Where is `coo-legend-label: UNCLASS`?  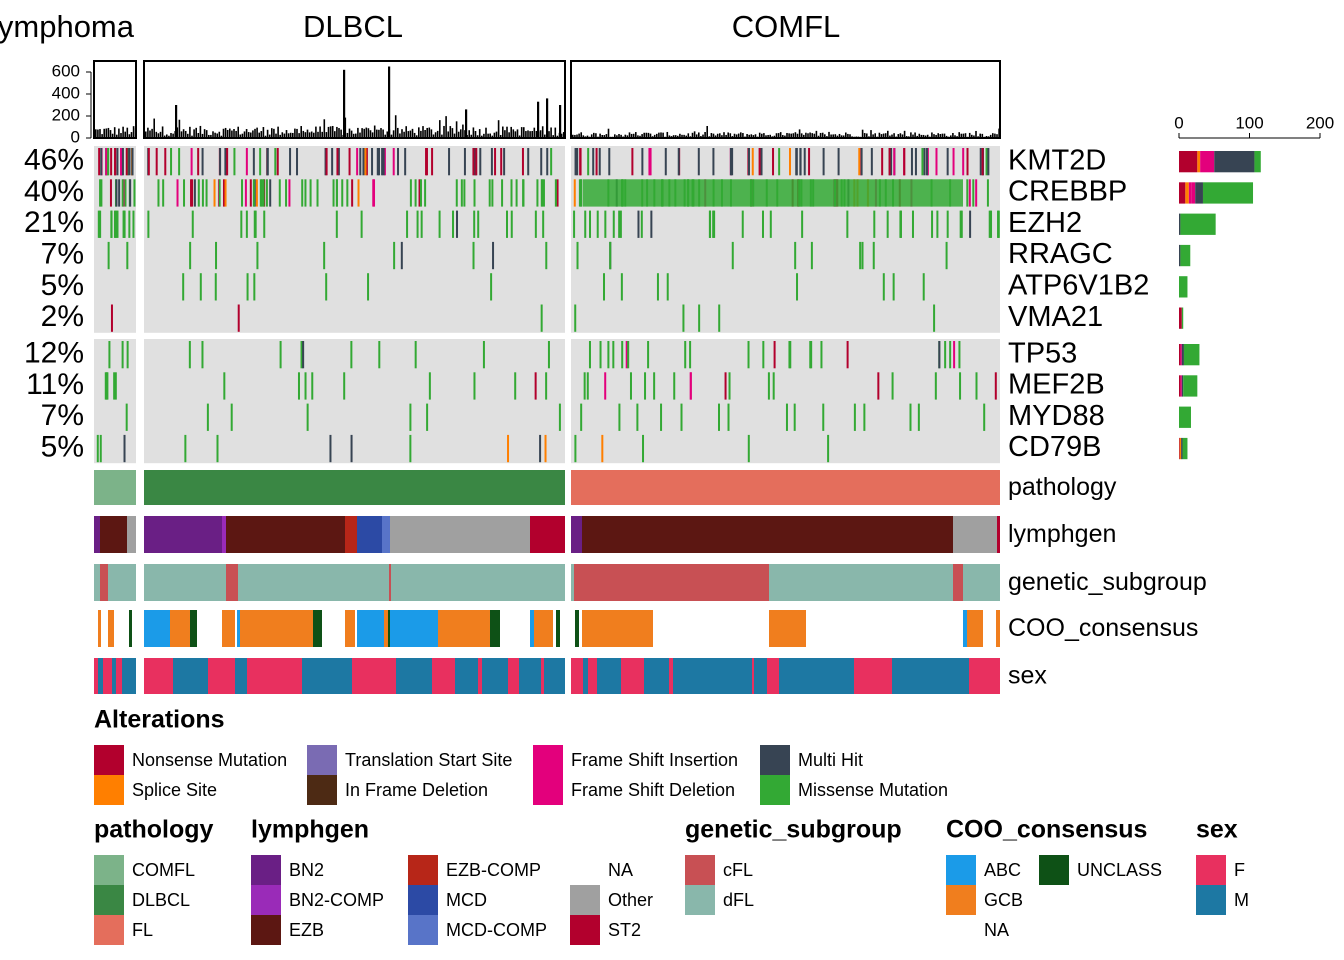
coo-legend-label: UNCLASS is located at coordinates (1119, 870).